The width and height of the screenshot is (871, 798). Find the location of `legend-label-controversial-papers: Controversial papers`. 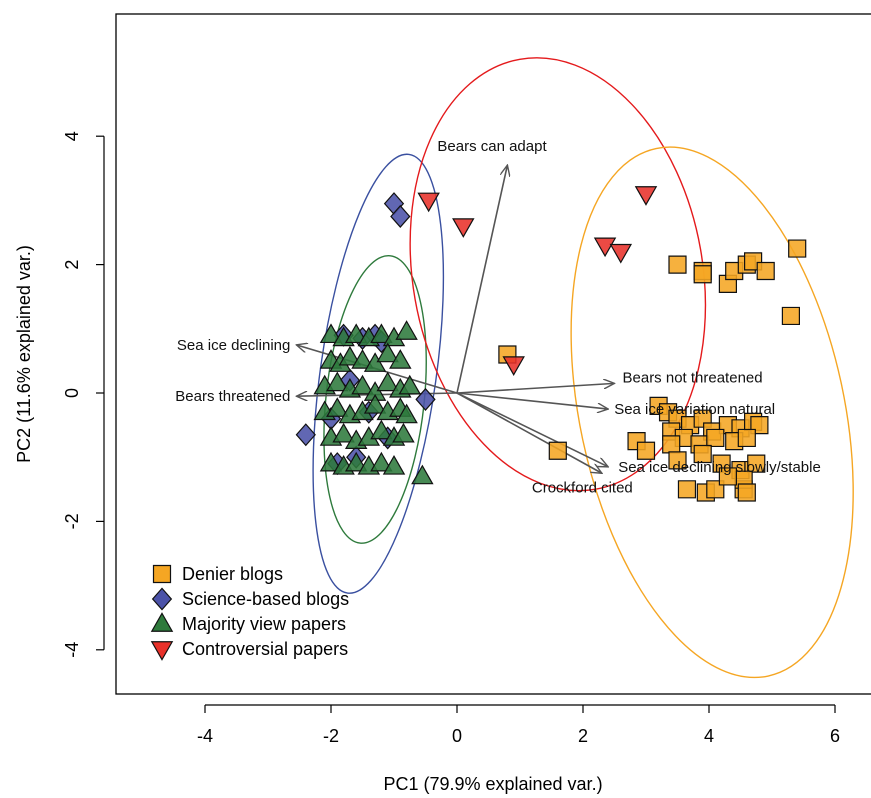

legend-label-controversial-papers: Controversial papers is located at coordinates (265, 649).